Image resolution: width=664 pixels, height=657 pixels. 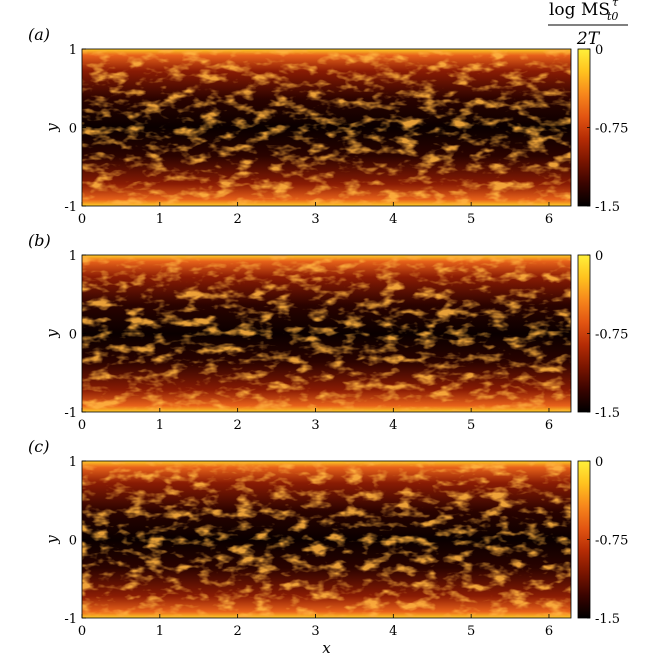 I want to click on colorbar-title-subscript: t0, so click(x=612, y=16).